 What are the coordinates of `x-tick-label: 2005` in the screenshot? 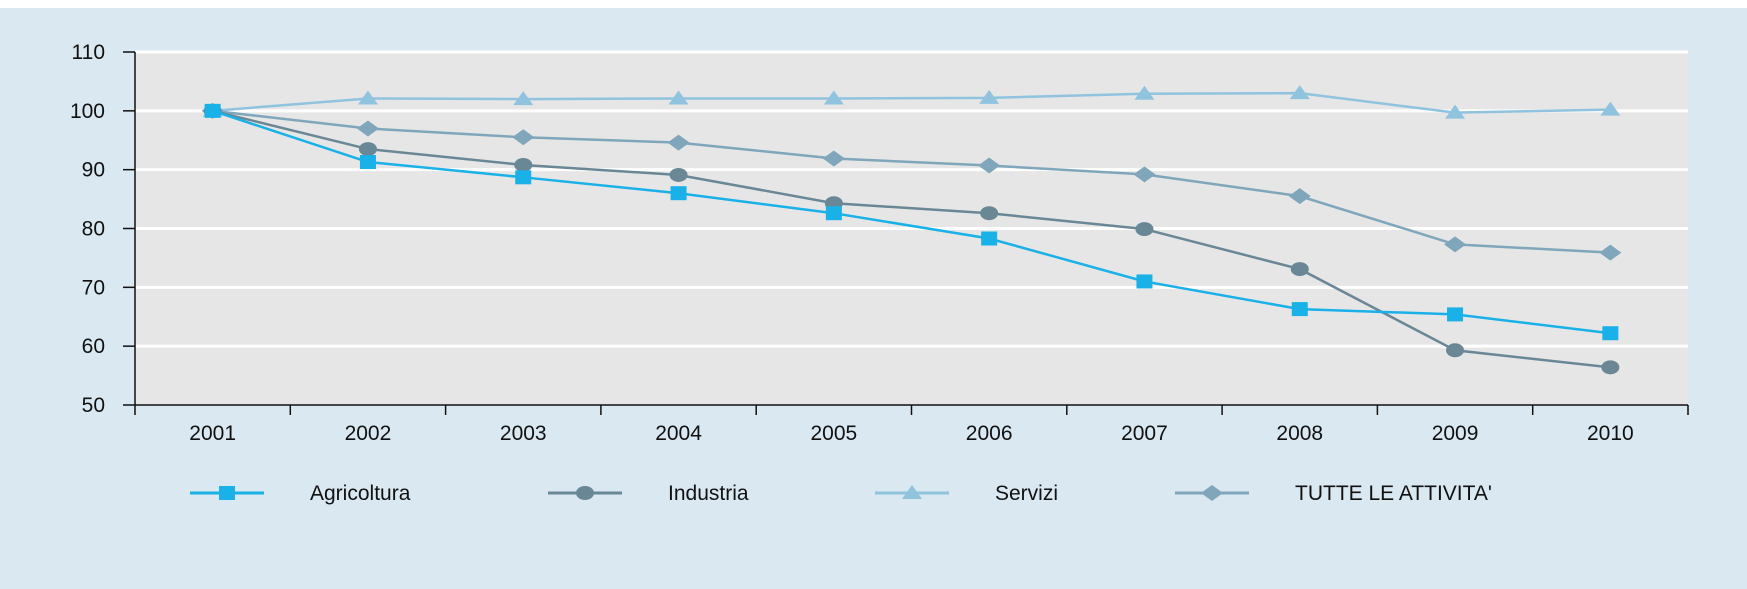 It's located at (833, 433).